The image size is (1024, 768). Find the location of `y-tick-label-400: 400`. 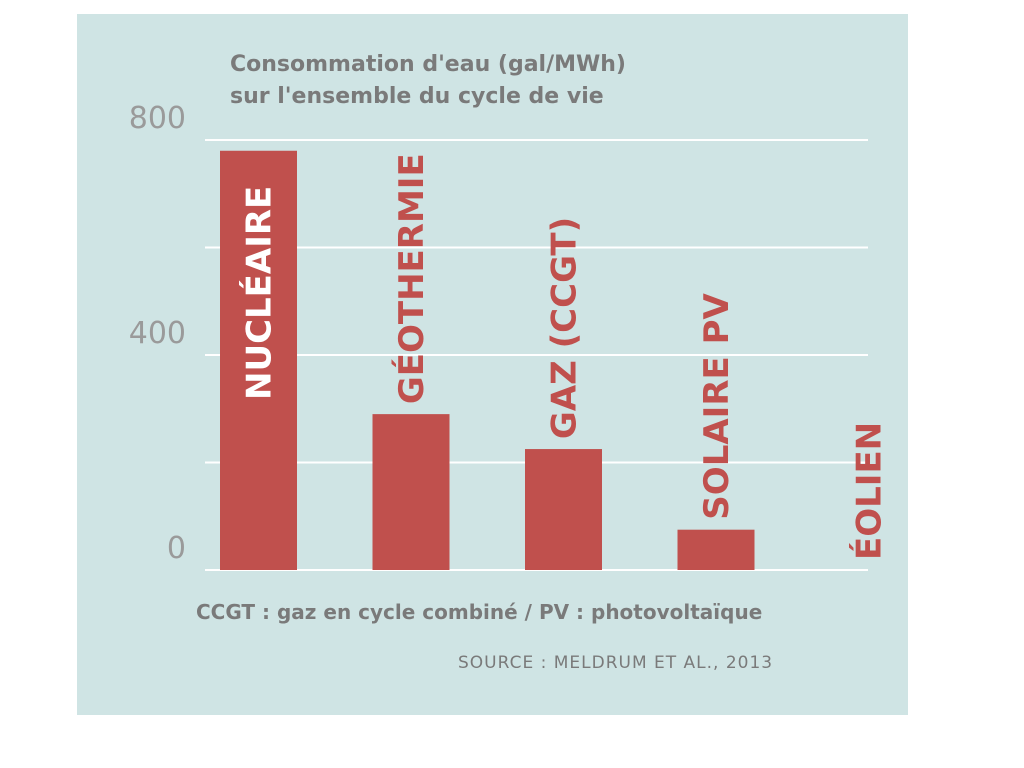

y-tick-label-400: 400 is located at coordinates (157, 333).